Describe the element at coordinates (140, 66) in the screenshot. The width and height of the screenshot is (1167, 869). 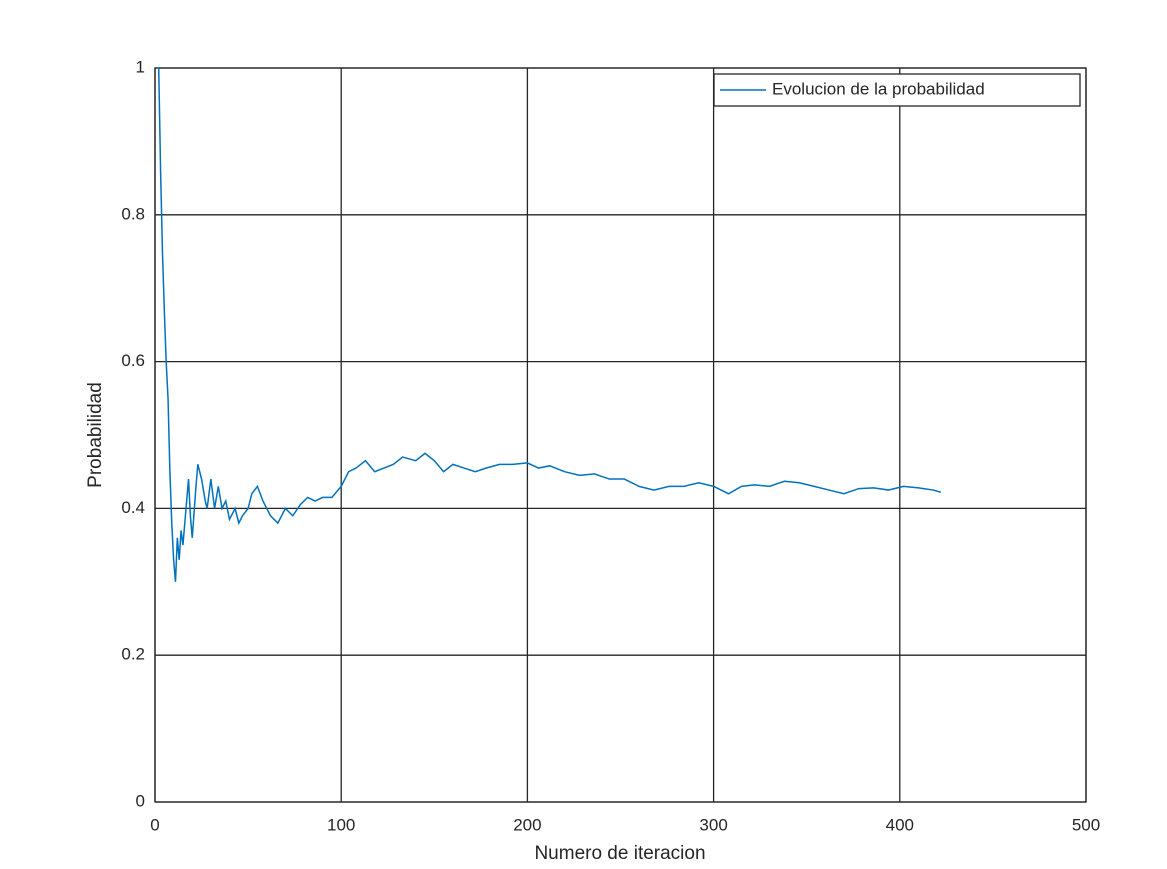
I see `y-tick-label: 1` at that location.